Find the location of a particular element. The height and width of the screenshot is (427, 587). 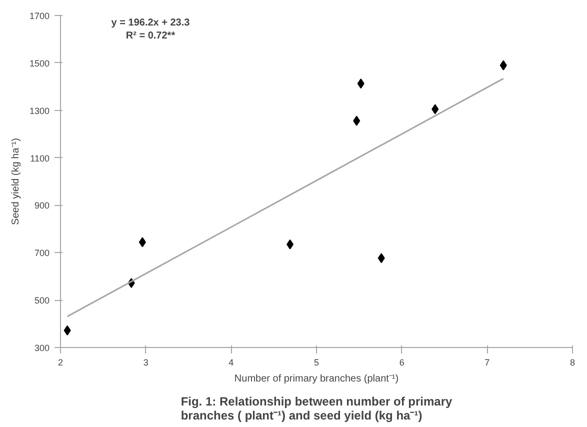

y-tick-label: 1500 is located at coordinates (39, 63).